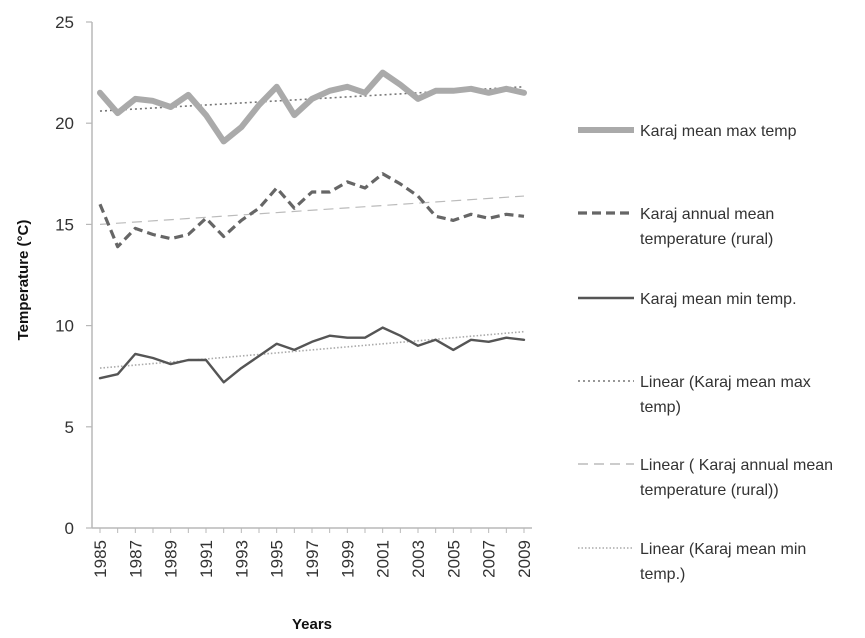 The image size is (865, 638). I want to click on legend-label: Linear (Karaj mean max, so click(725, 382).